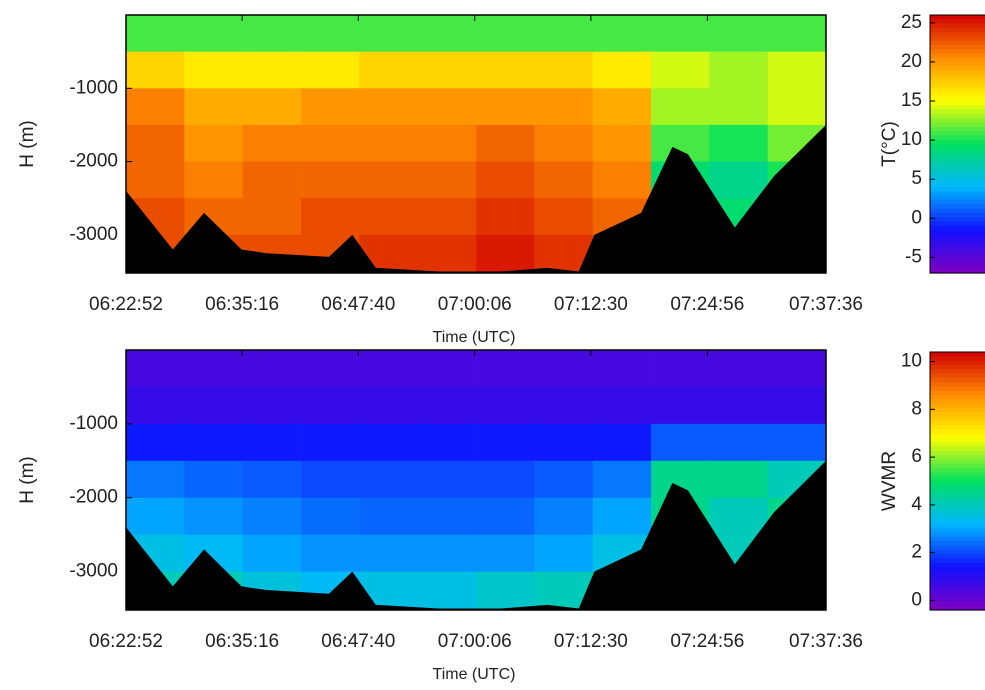  I want to click on y-tick-label: -2000, so click(93, 497).